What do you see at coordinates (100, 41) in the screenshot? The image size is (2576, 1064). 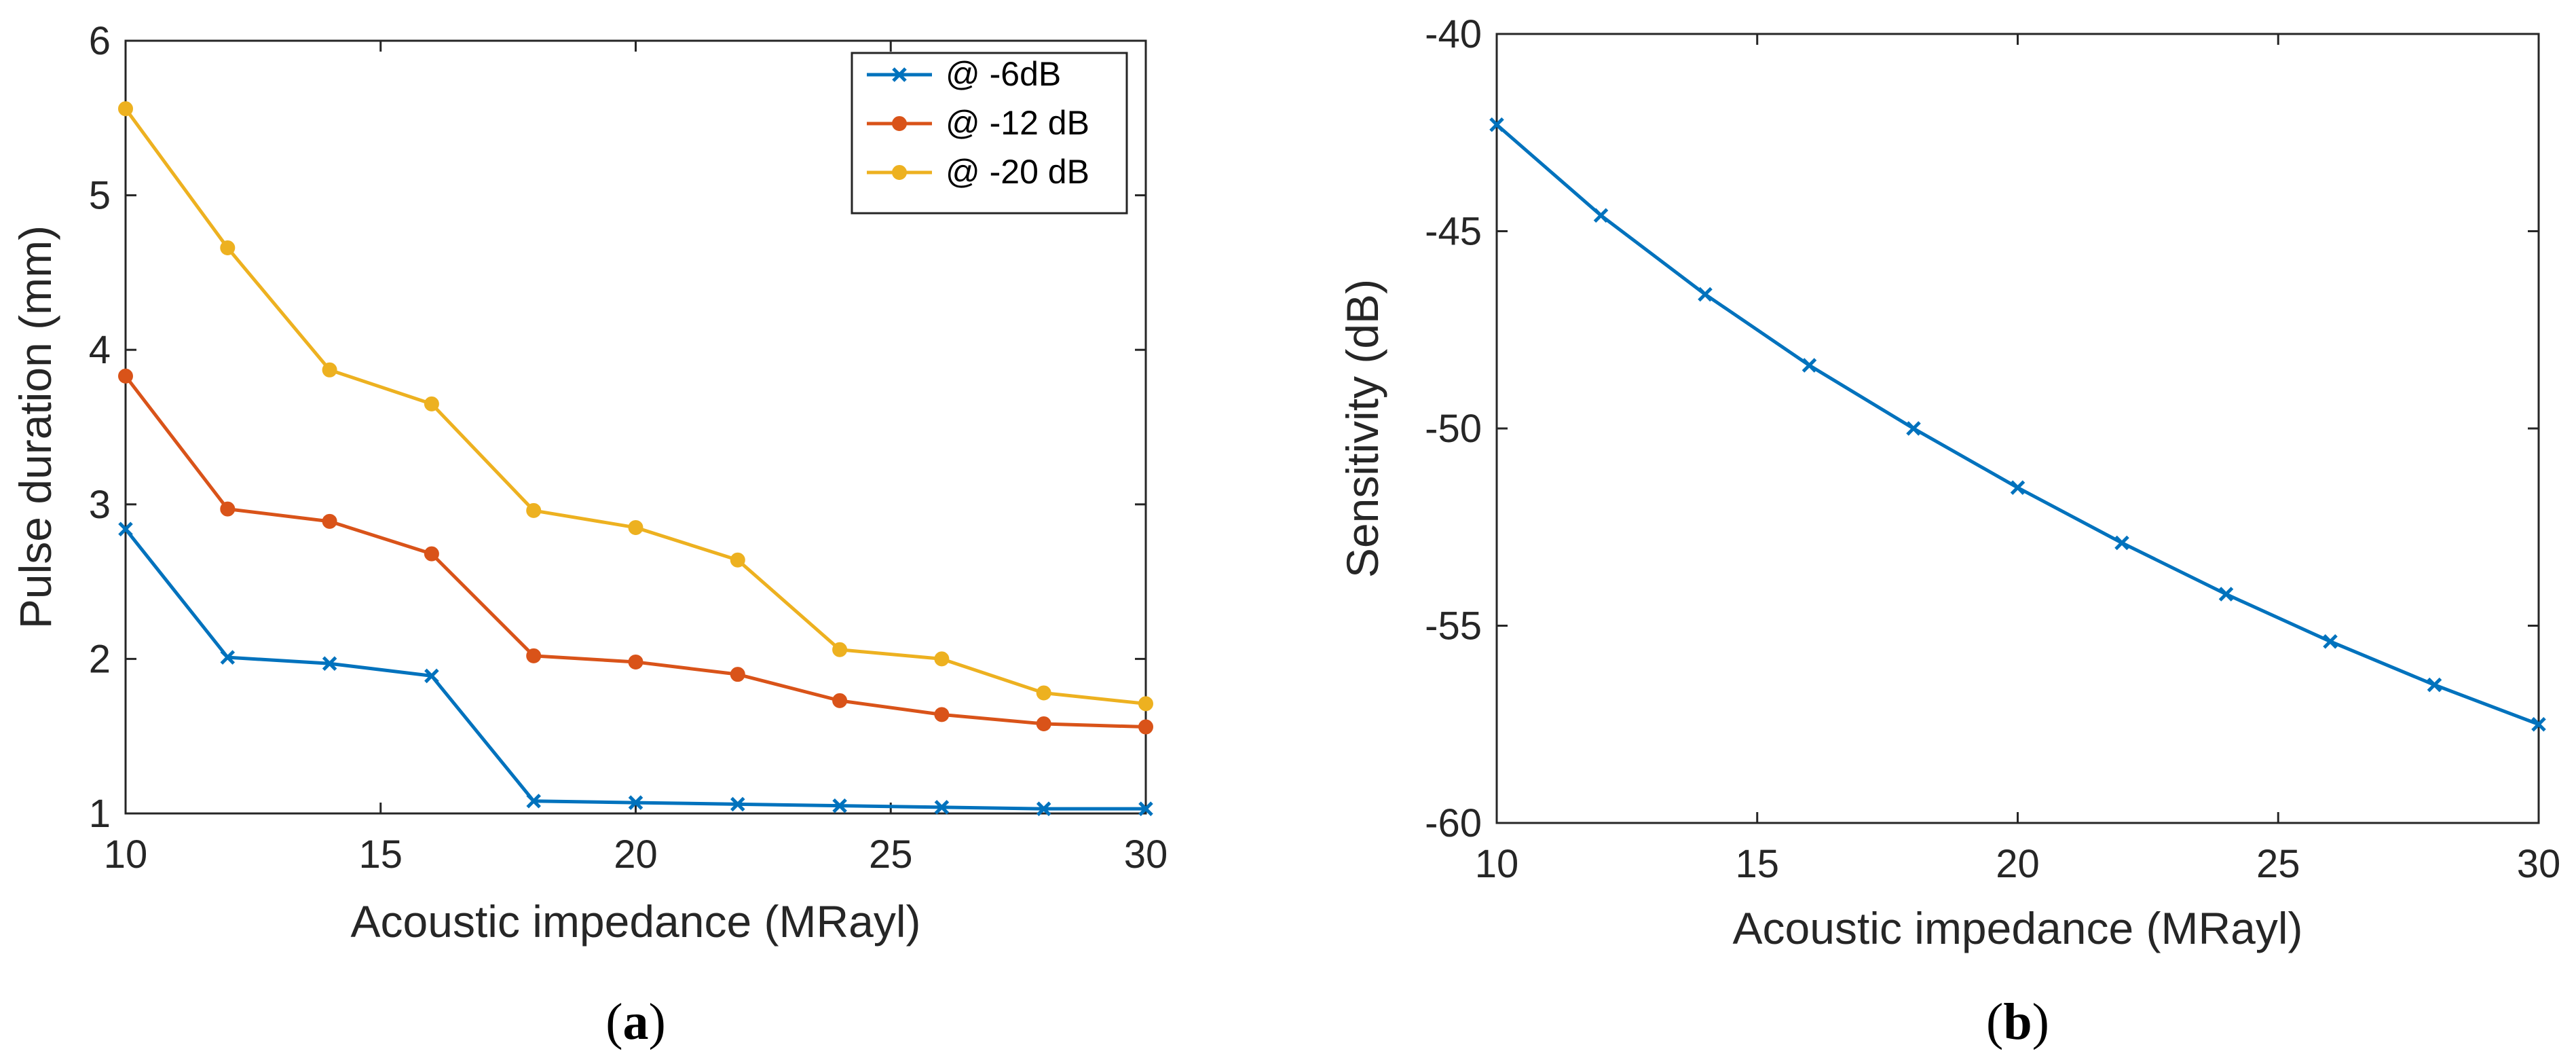 I see `y-tick-label: 6` at bounding box center [100, 41].